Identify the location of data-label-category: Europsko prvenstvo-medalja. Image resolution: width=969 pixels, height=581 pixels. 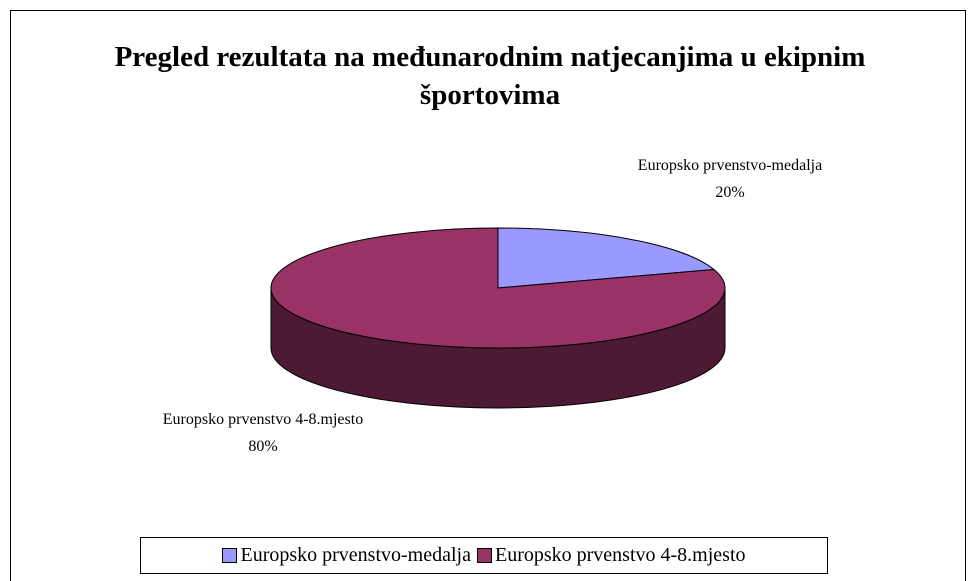
(730, 165).